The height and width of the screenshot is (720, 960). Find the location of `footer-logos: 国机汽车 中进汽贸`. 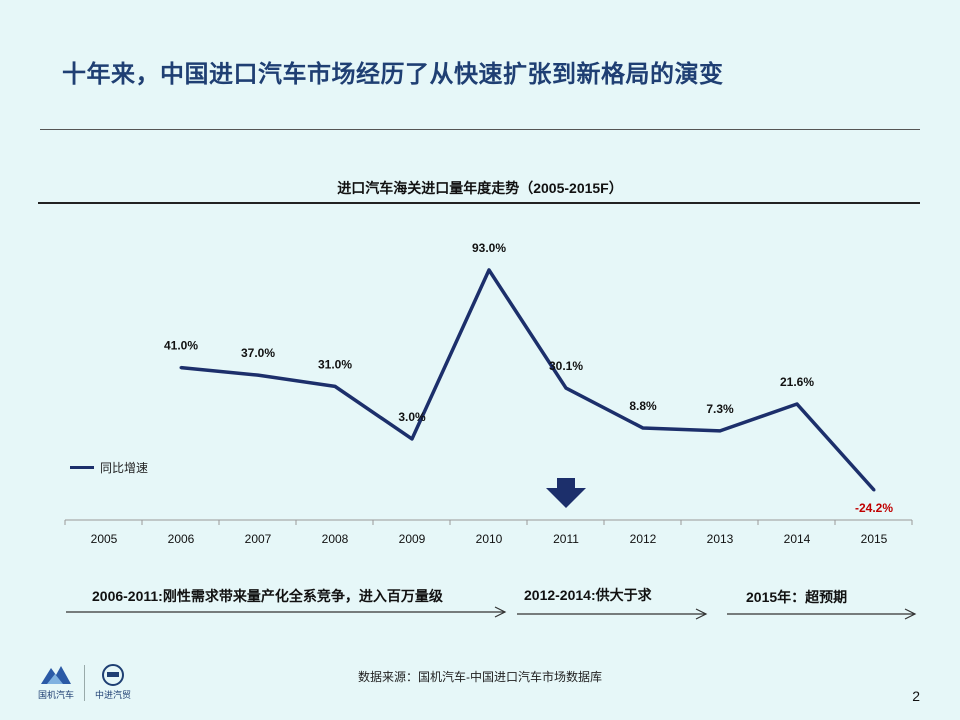

footer-logos: 国机汽车 中进汽贸 is located at coordinates (84, 682).